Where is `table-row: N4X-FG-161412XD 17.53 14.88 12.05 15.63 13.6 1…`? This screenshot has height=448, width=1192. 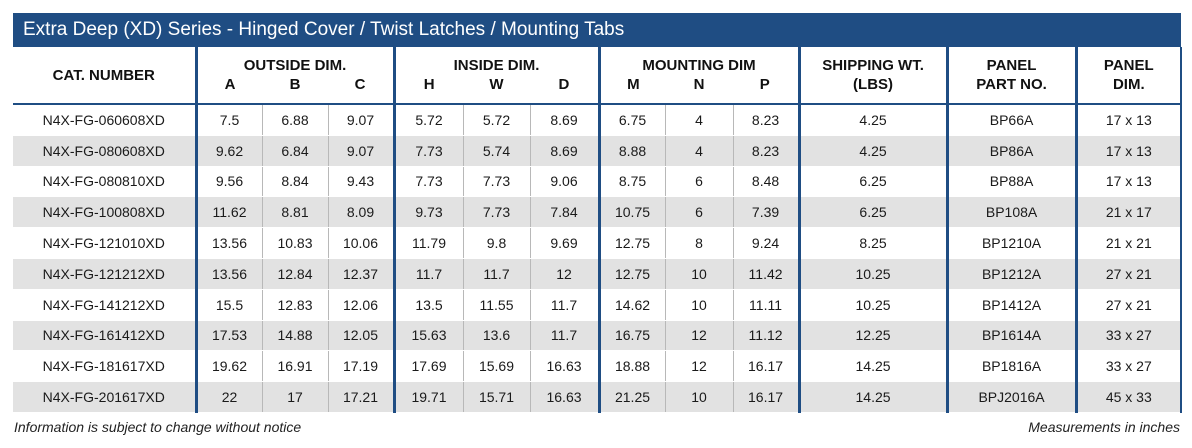
table-row: N4X-FG-161412XD 17.53 14.88 12.05 15.63 13.6 1… is located at coordinates (598, 336).